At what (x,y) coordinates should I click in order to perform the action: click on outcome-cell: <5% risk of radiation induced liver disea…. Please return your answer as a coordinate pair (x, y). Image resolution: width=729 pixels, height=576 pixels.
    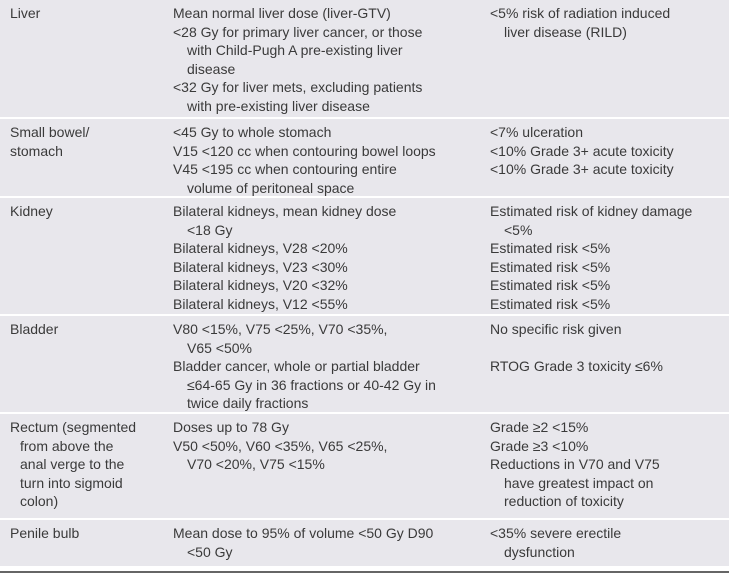
    Looking at the image, I should click on (607, 22).